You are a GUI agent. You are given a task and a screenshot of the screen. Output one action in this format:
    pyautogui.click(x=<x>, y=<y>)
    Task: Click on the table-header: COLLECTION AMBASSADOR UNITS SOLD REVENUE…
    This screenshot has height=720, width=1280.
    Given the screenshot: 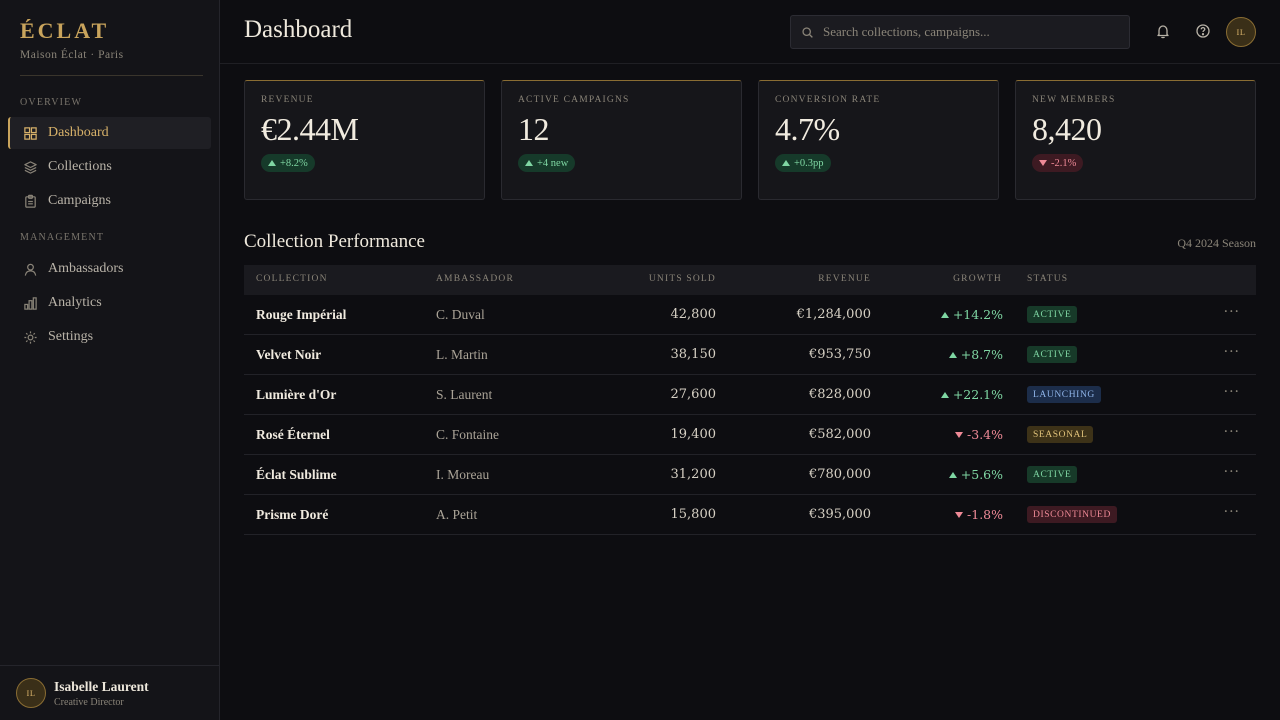 What is the action you would take?
    pyautogui.click(x=750, y=280)
    